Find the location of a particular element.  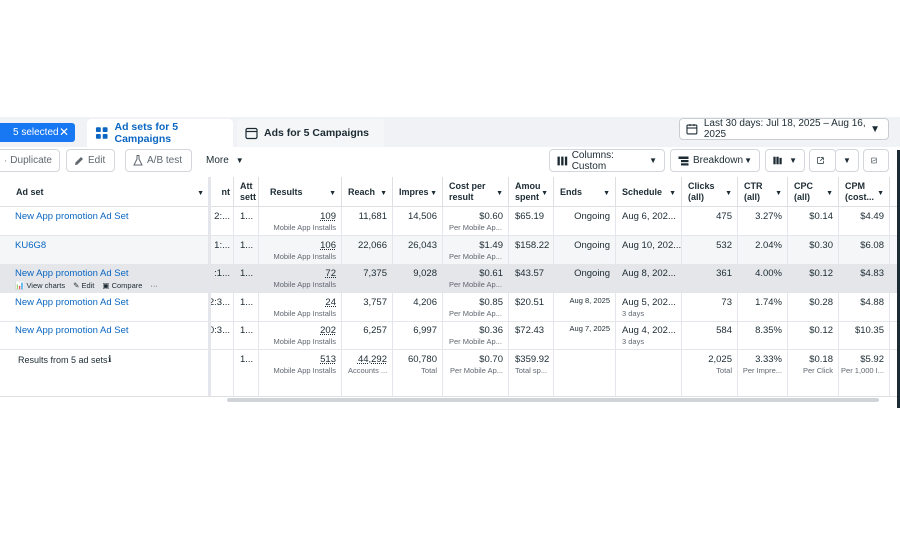

col-header-cpc: CPC (all) ▼ is located at coordinates (813, 192).